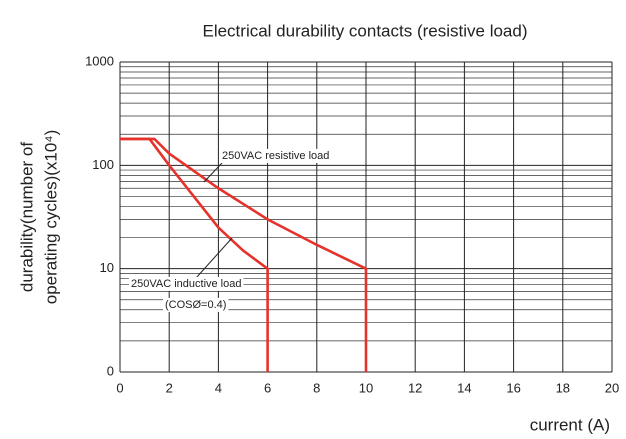 The height and width of the screenshot is (439, 626). What do you see at coordinates (570, 424) in the screenshot?
I see `x-axis-label: current (A)` at bounding box center [570, 424].